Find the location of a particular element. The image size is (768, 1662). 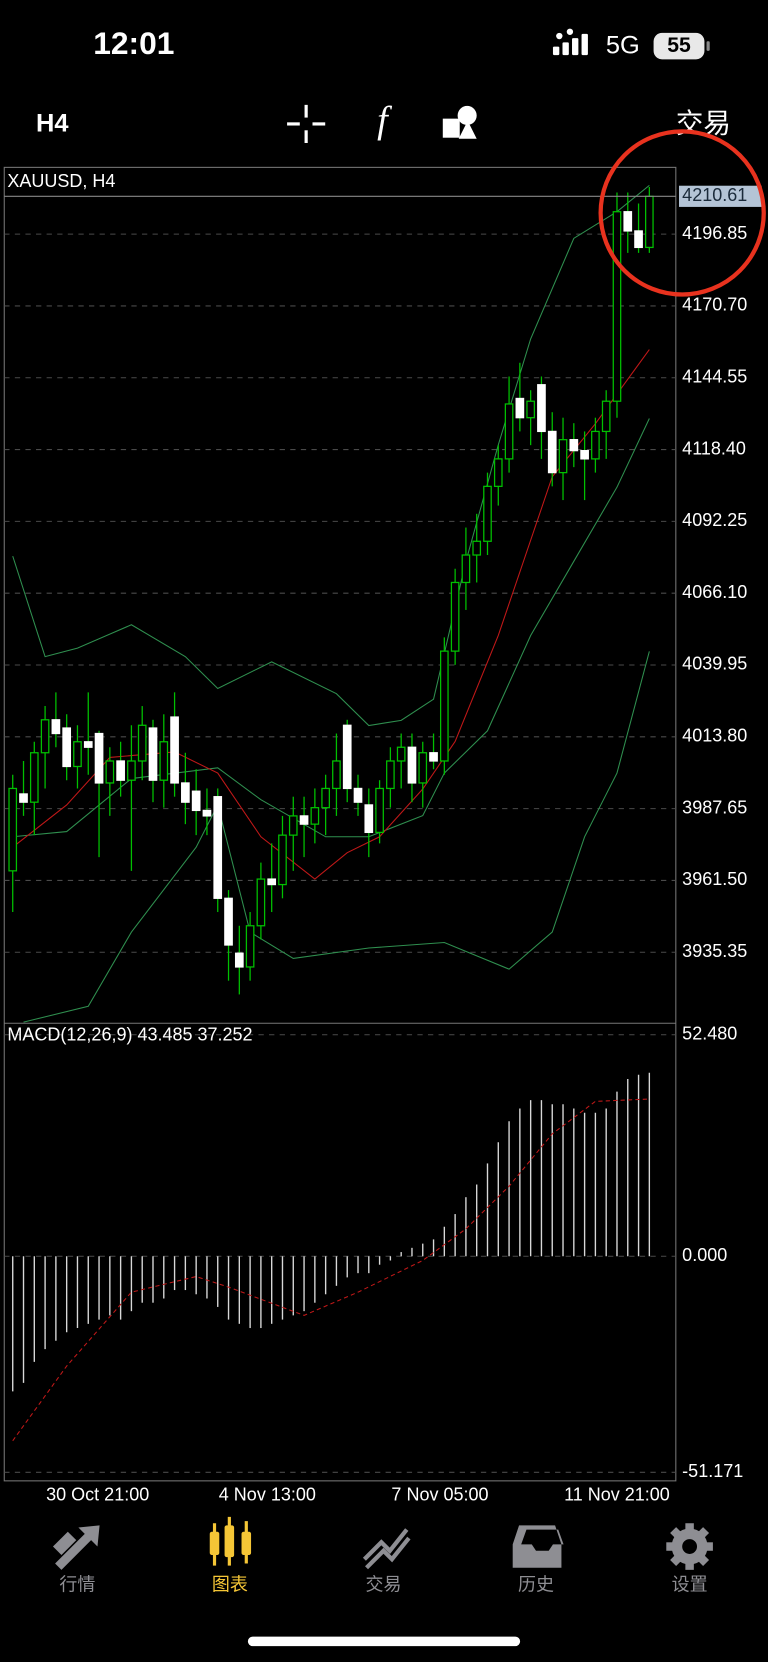

tab-icon-chart is located at coordinates (230, 1541).